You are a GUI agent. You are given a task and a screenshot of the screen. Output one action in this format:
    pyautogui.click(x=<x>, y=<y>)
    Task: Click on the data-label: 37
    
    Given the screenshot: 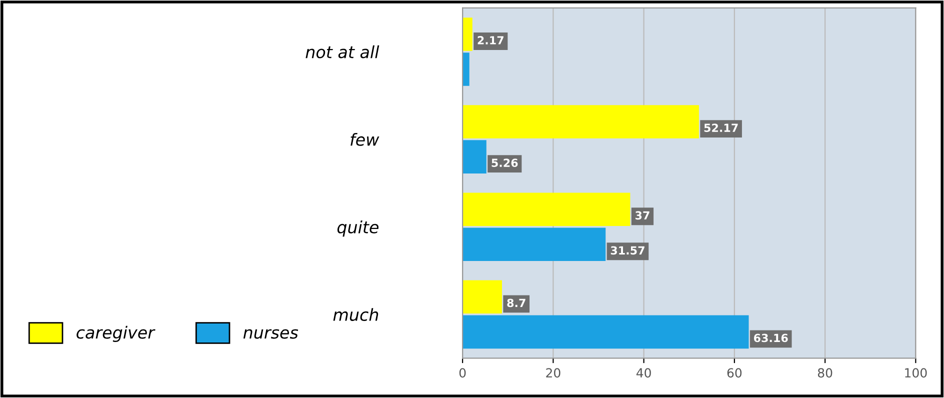 What is the action you would take?
    pyautogui.click(x=642, y=215)
    